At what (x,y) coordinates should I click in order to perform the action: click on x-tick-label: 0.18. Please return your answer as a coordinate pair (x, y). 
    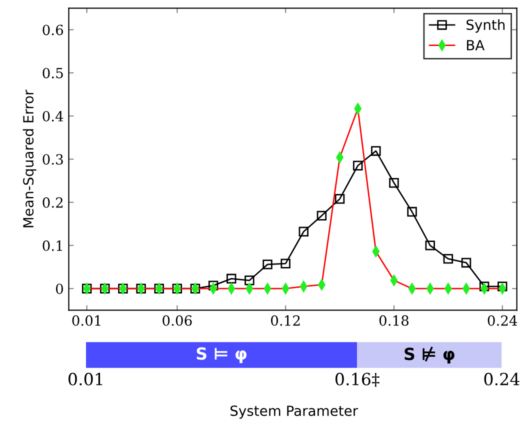
    Looking at the image, I should click on (394, 320).